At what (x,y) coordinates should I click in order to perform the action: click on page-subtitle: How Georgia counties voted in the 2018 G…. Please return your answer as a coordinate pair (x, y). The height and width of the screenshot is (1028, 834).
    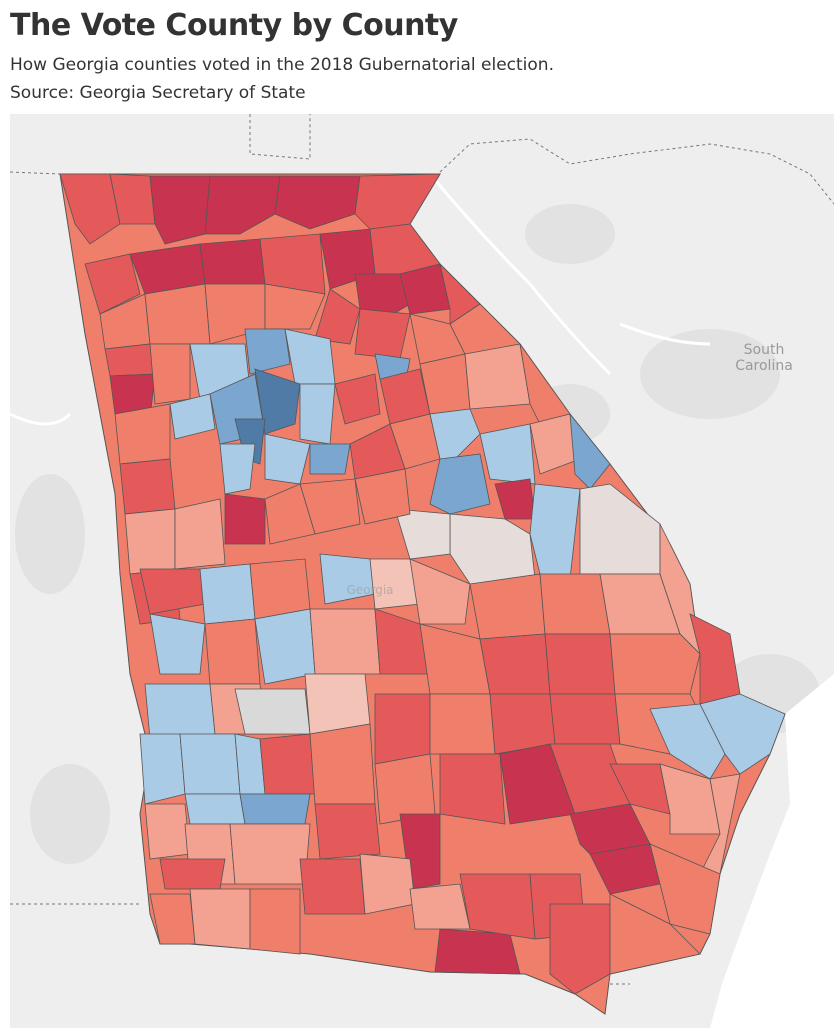
    Looking at the image, I should click on (282, 65).